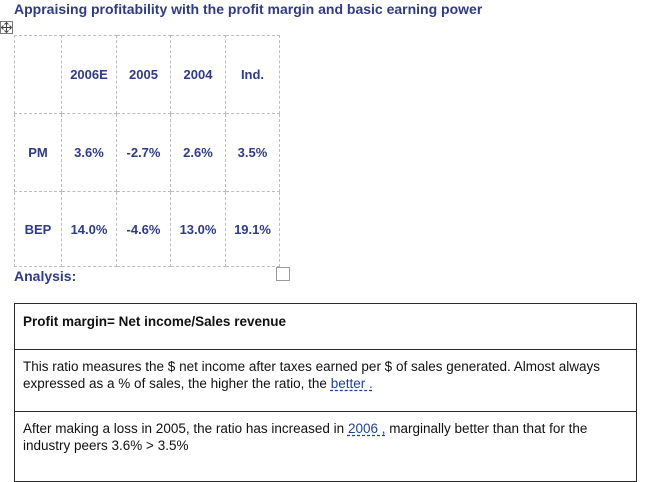  What do you see at coordinates (38, 74) in the screenshot?
I see `header-cell-empty` at bounding box center [38, 74].